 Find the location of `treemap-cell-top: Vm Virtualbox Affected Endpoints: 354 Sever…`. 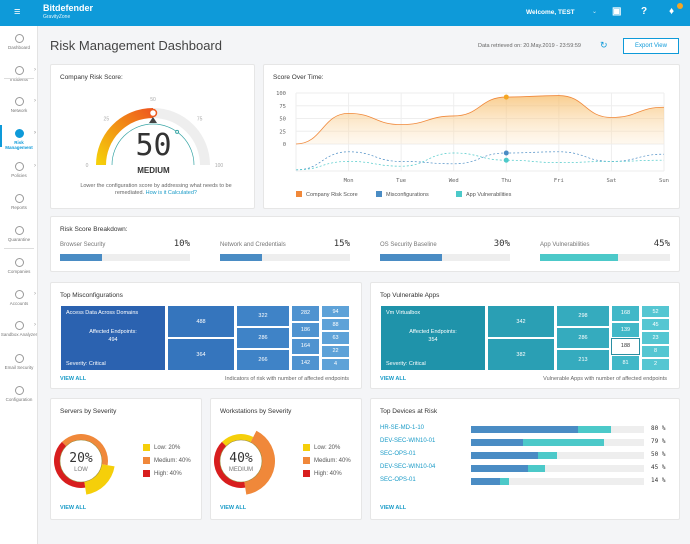

treemap-cell-top: Vm Virtualbox Affected Endpoints: 354 Sever… is located at coordinates (433, 338).